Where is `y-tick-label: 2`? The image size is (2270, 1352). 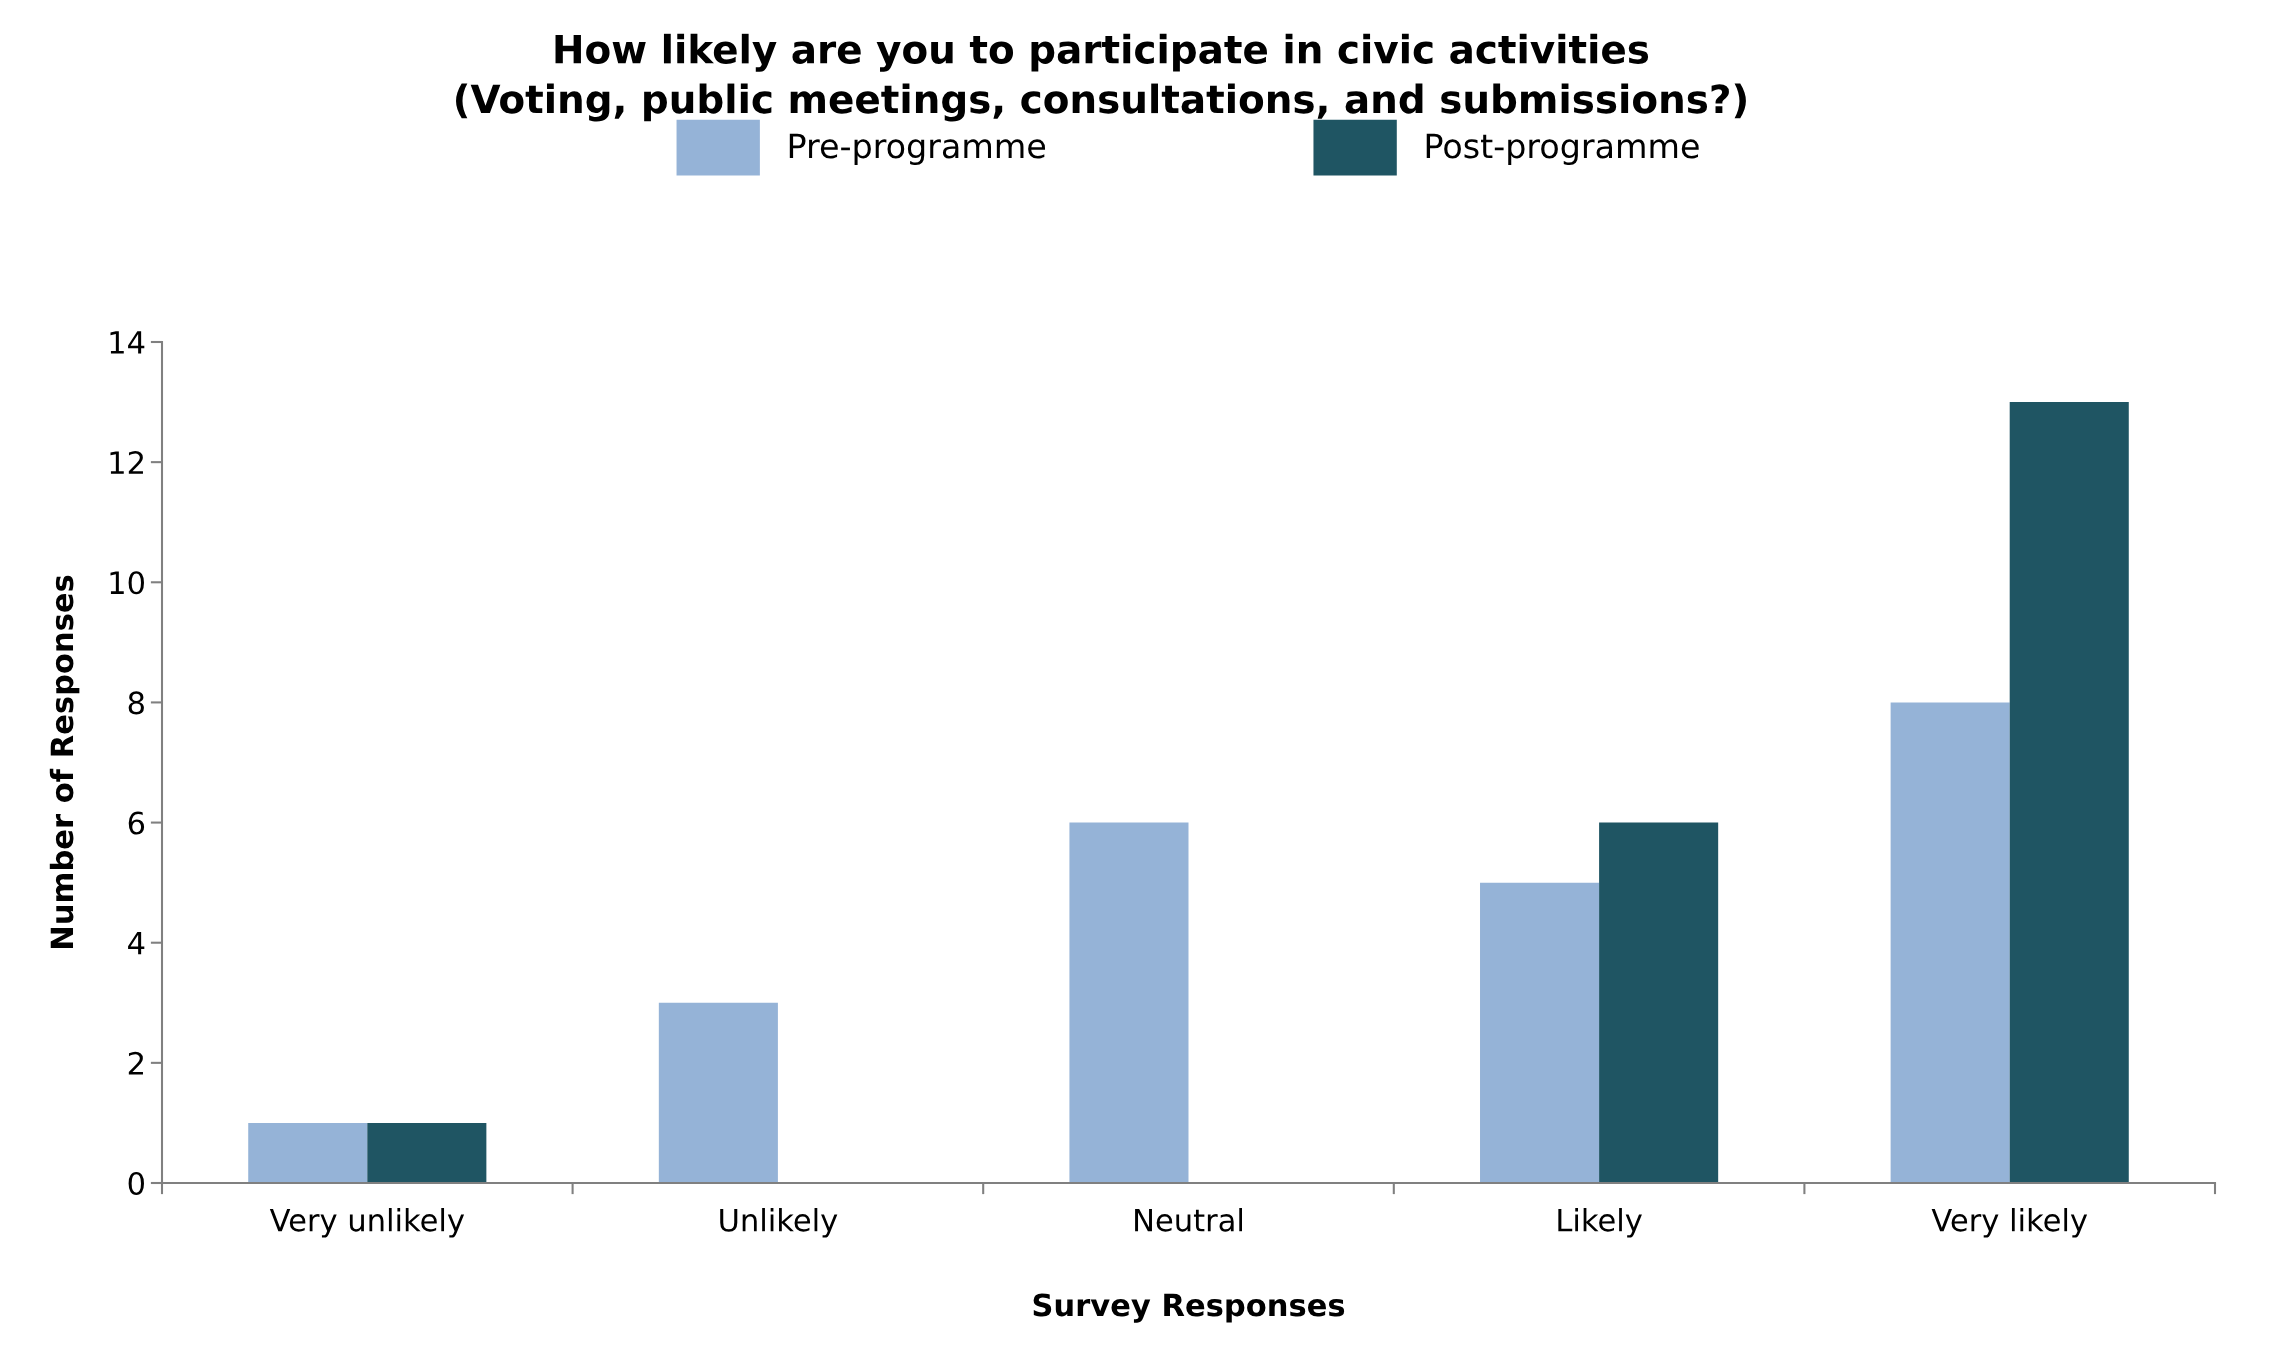 y-tick-label: 2 is located at coordinates (135, 1063).